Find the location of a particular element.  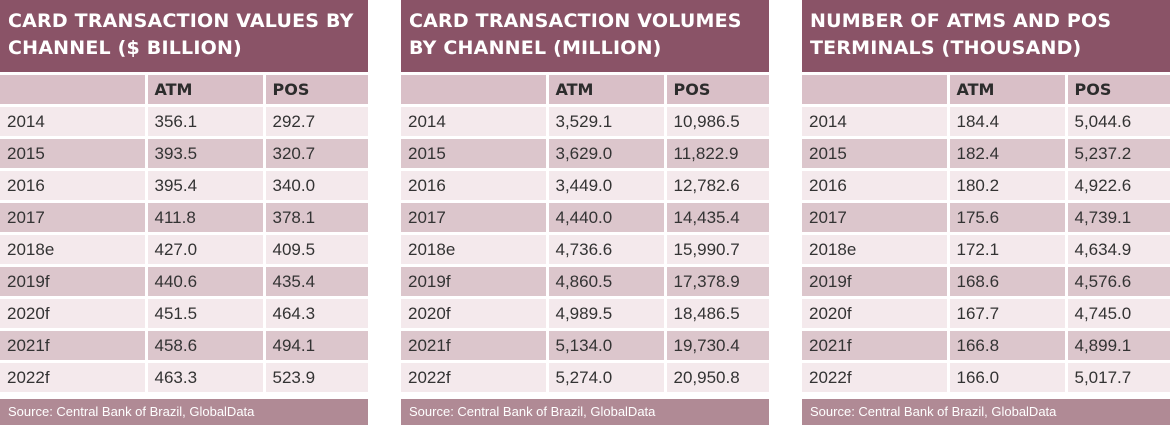

table-row: 2020f 451.5 464.3 is located at coordinates (184, 314).